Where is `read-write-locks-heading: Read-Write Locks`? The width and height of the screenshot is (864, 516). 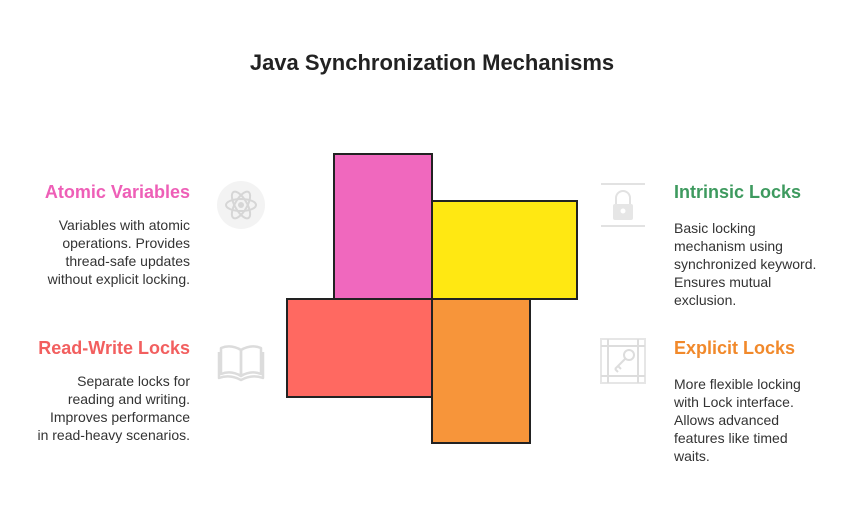
read-write-locks-heading: Read-Write Locks is located at coordinates (114, 348).